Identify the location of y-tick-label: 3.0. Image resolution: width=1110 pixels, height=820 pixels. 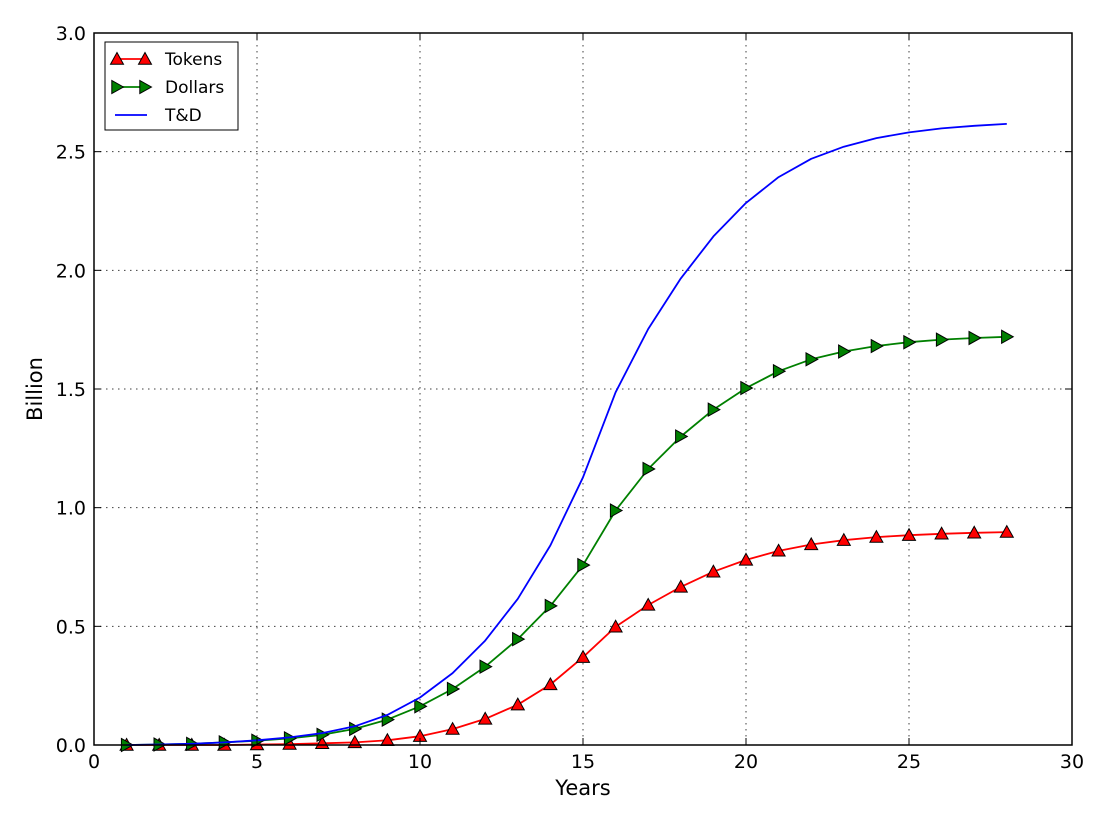
(71, 34).